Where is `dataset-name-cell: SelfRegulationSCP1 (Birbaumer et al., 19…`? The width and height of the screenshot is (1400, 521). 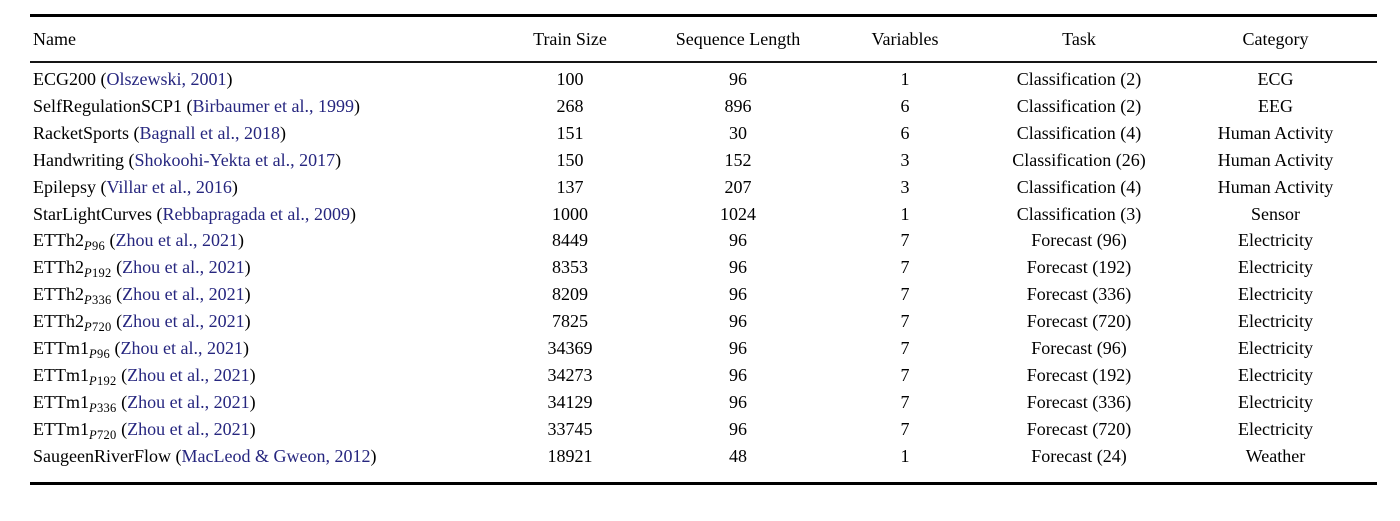 dataset-name-cell: SelfRegulationSCP1 (Birbaumer et al., 19… is located at coordinates (196, 105).